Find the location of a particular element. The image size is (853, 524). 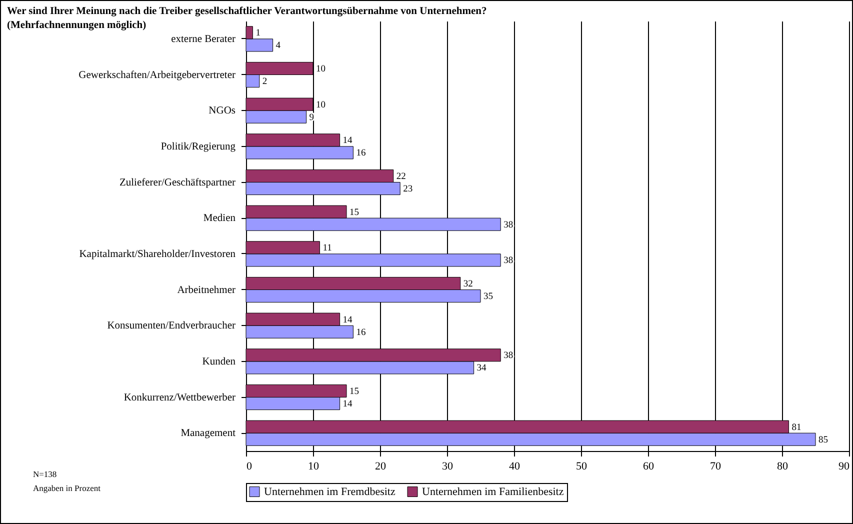

y-tick-label: Konkurrenz/Wettbewerber is located at coordinates (180, 398).